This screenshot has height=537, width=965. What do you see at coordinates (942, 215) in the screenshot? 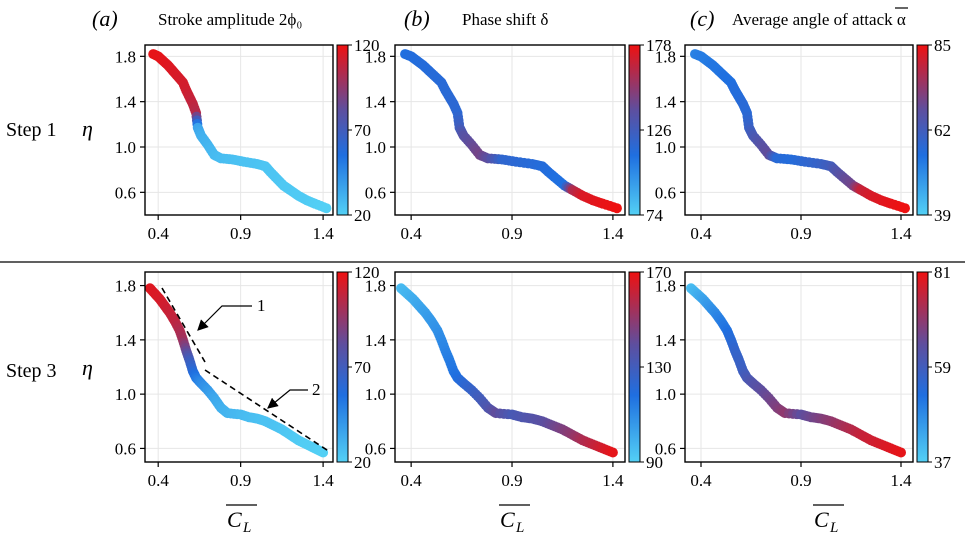
I see `colorbar-tick-label: 39` at bounding box center [942, 215].